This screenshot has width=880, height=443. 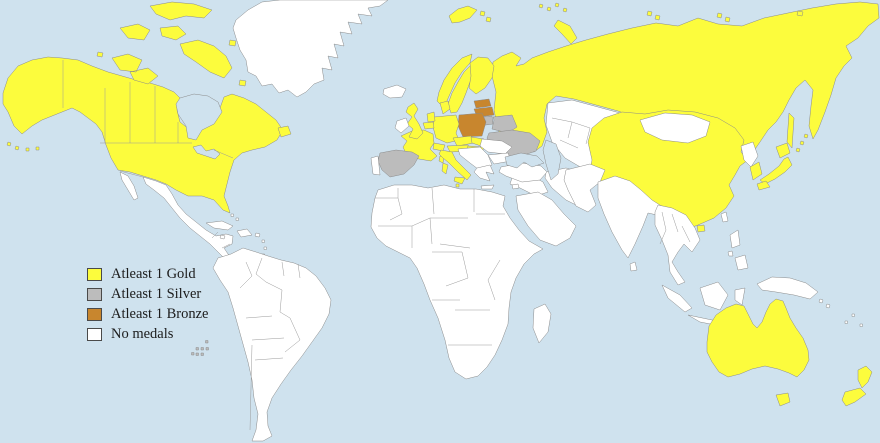 I want to click on country-hainan, so click(x=701, y=228).